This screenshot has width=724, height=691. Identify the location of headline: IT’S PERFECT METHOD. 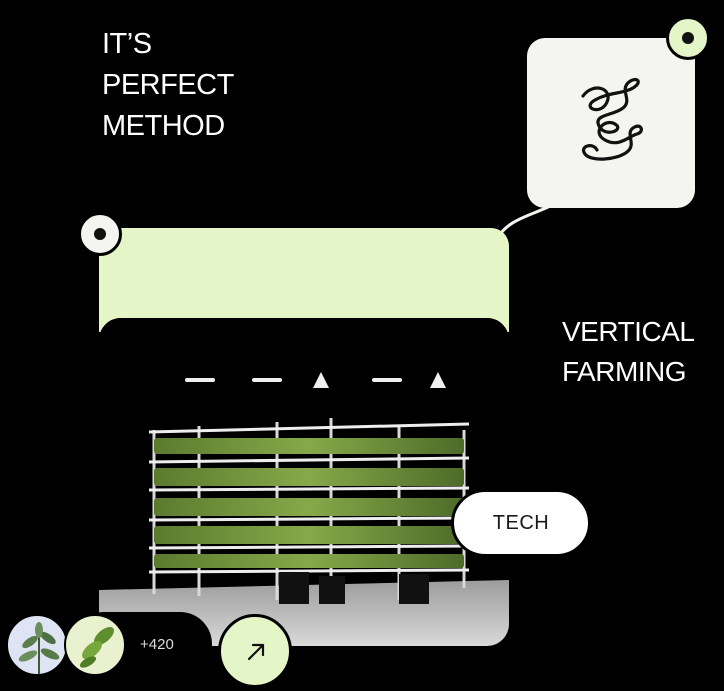
(212, 85).